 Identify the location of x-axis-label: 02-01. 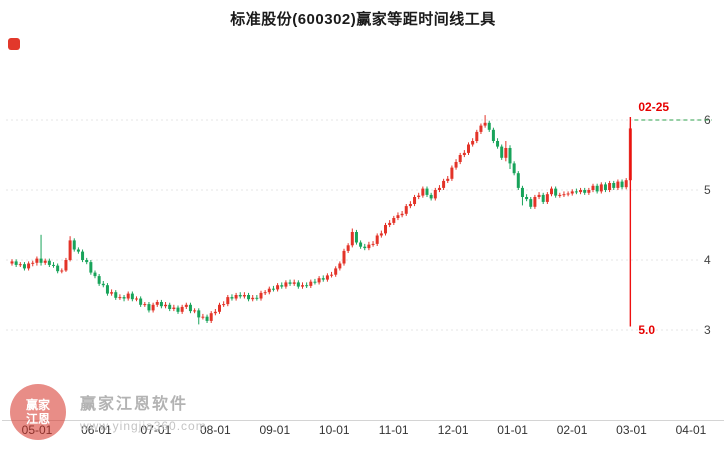
(572, 430).